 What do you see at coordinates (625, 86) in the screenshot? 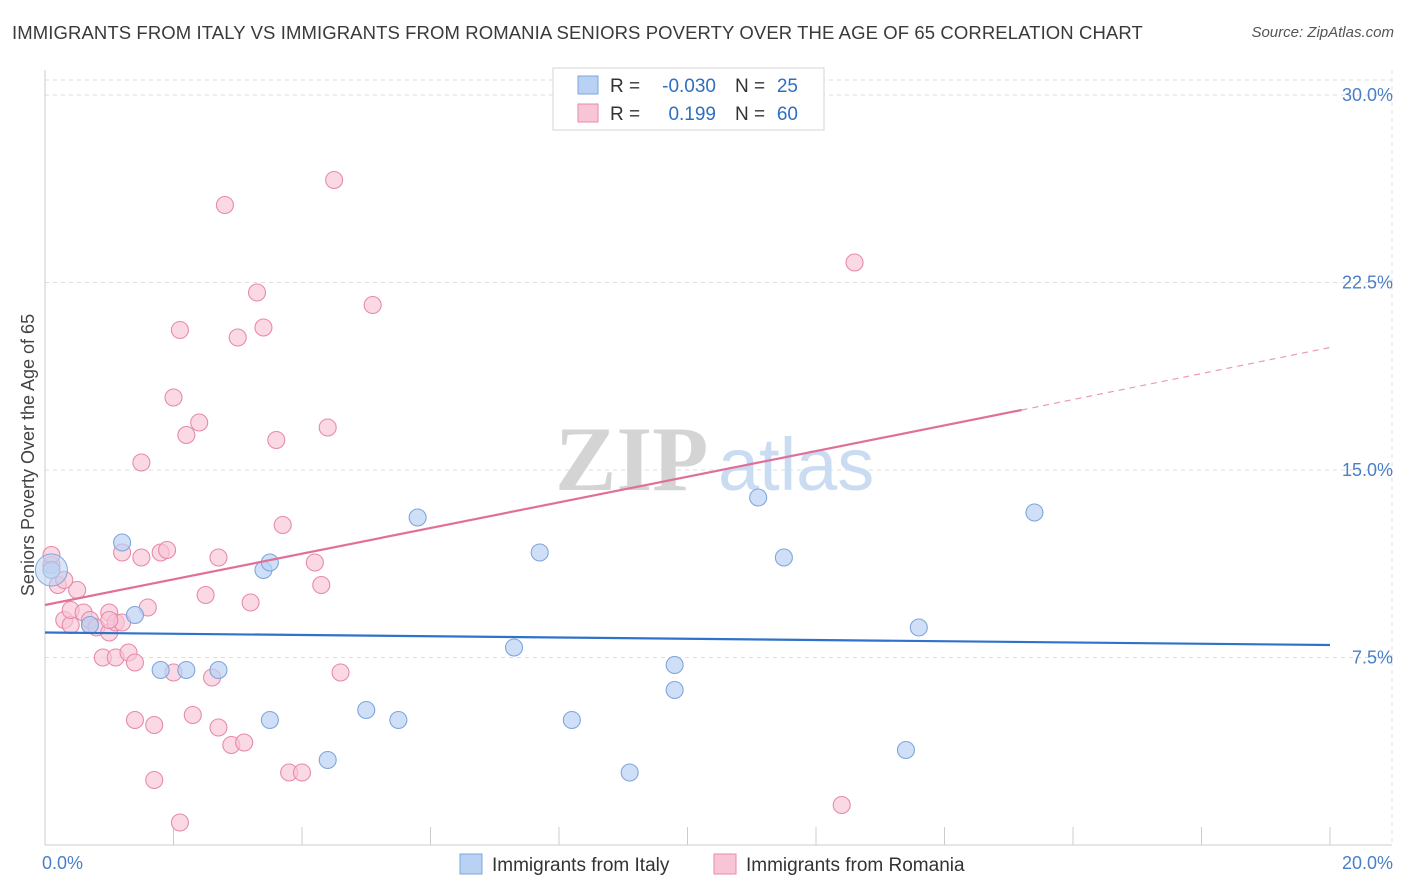
I see `legend-italy-r-label: R =` at bounding box center [625, 86].